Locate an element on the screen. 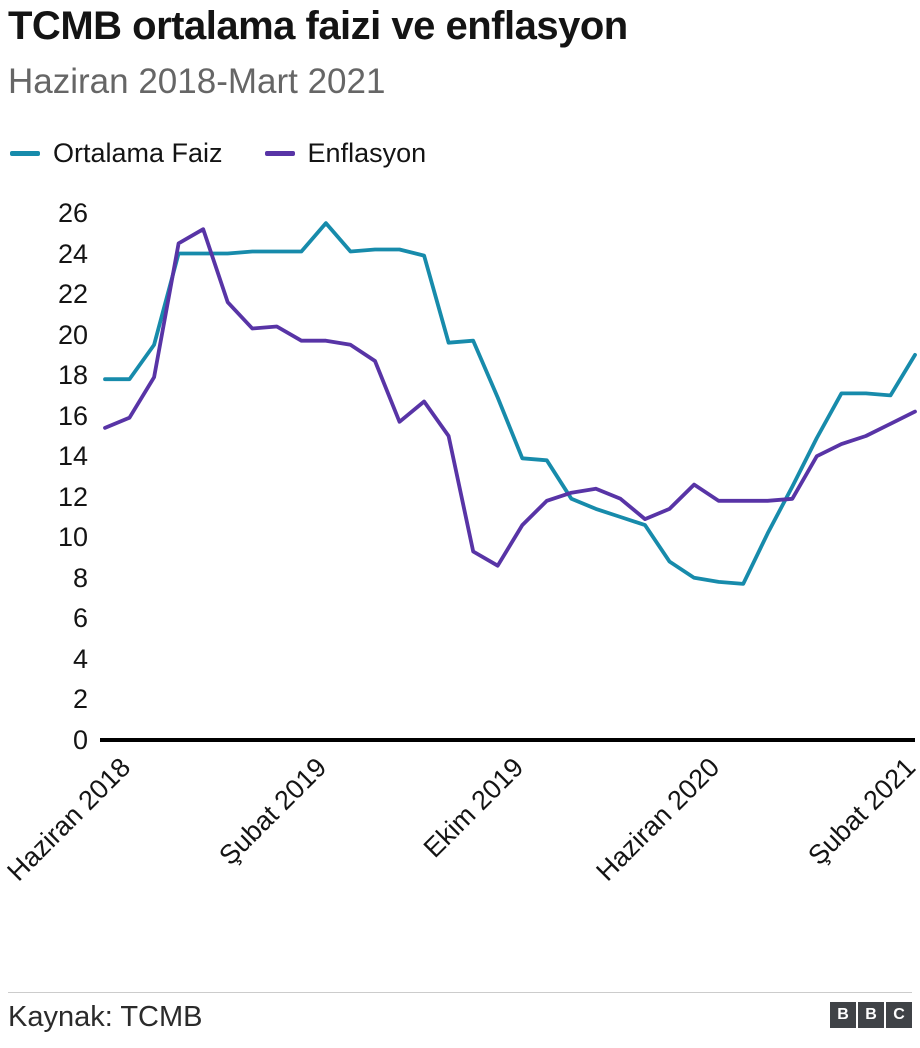  y-axis-tick-label: 24 is located at coordinates (72, 253).